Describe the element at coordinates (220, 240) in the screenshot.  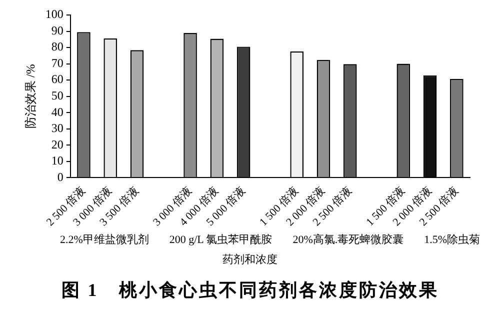
I see `text: 200 g/L 氯虫苯甲酰胺` at that location.